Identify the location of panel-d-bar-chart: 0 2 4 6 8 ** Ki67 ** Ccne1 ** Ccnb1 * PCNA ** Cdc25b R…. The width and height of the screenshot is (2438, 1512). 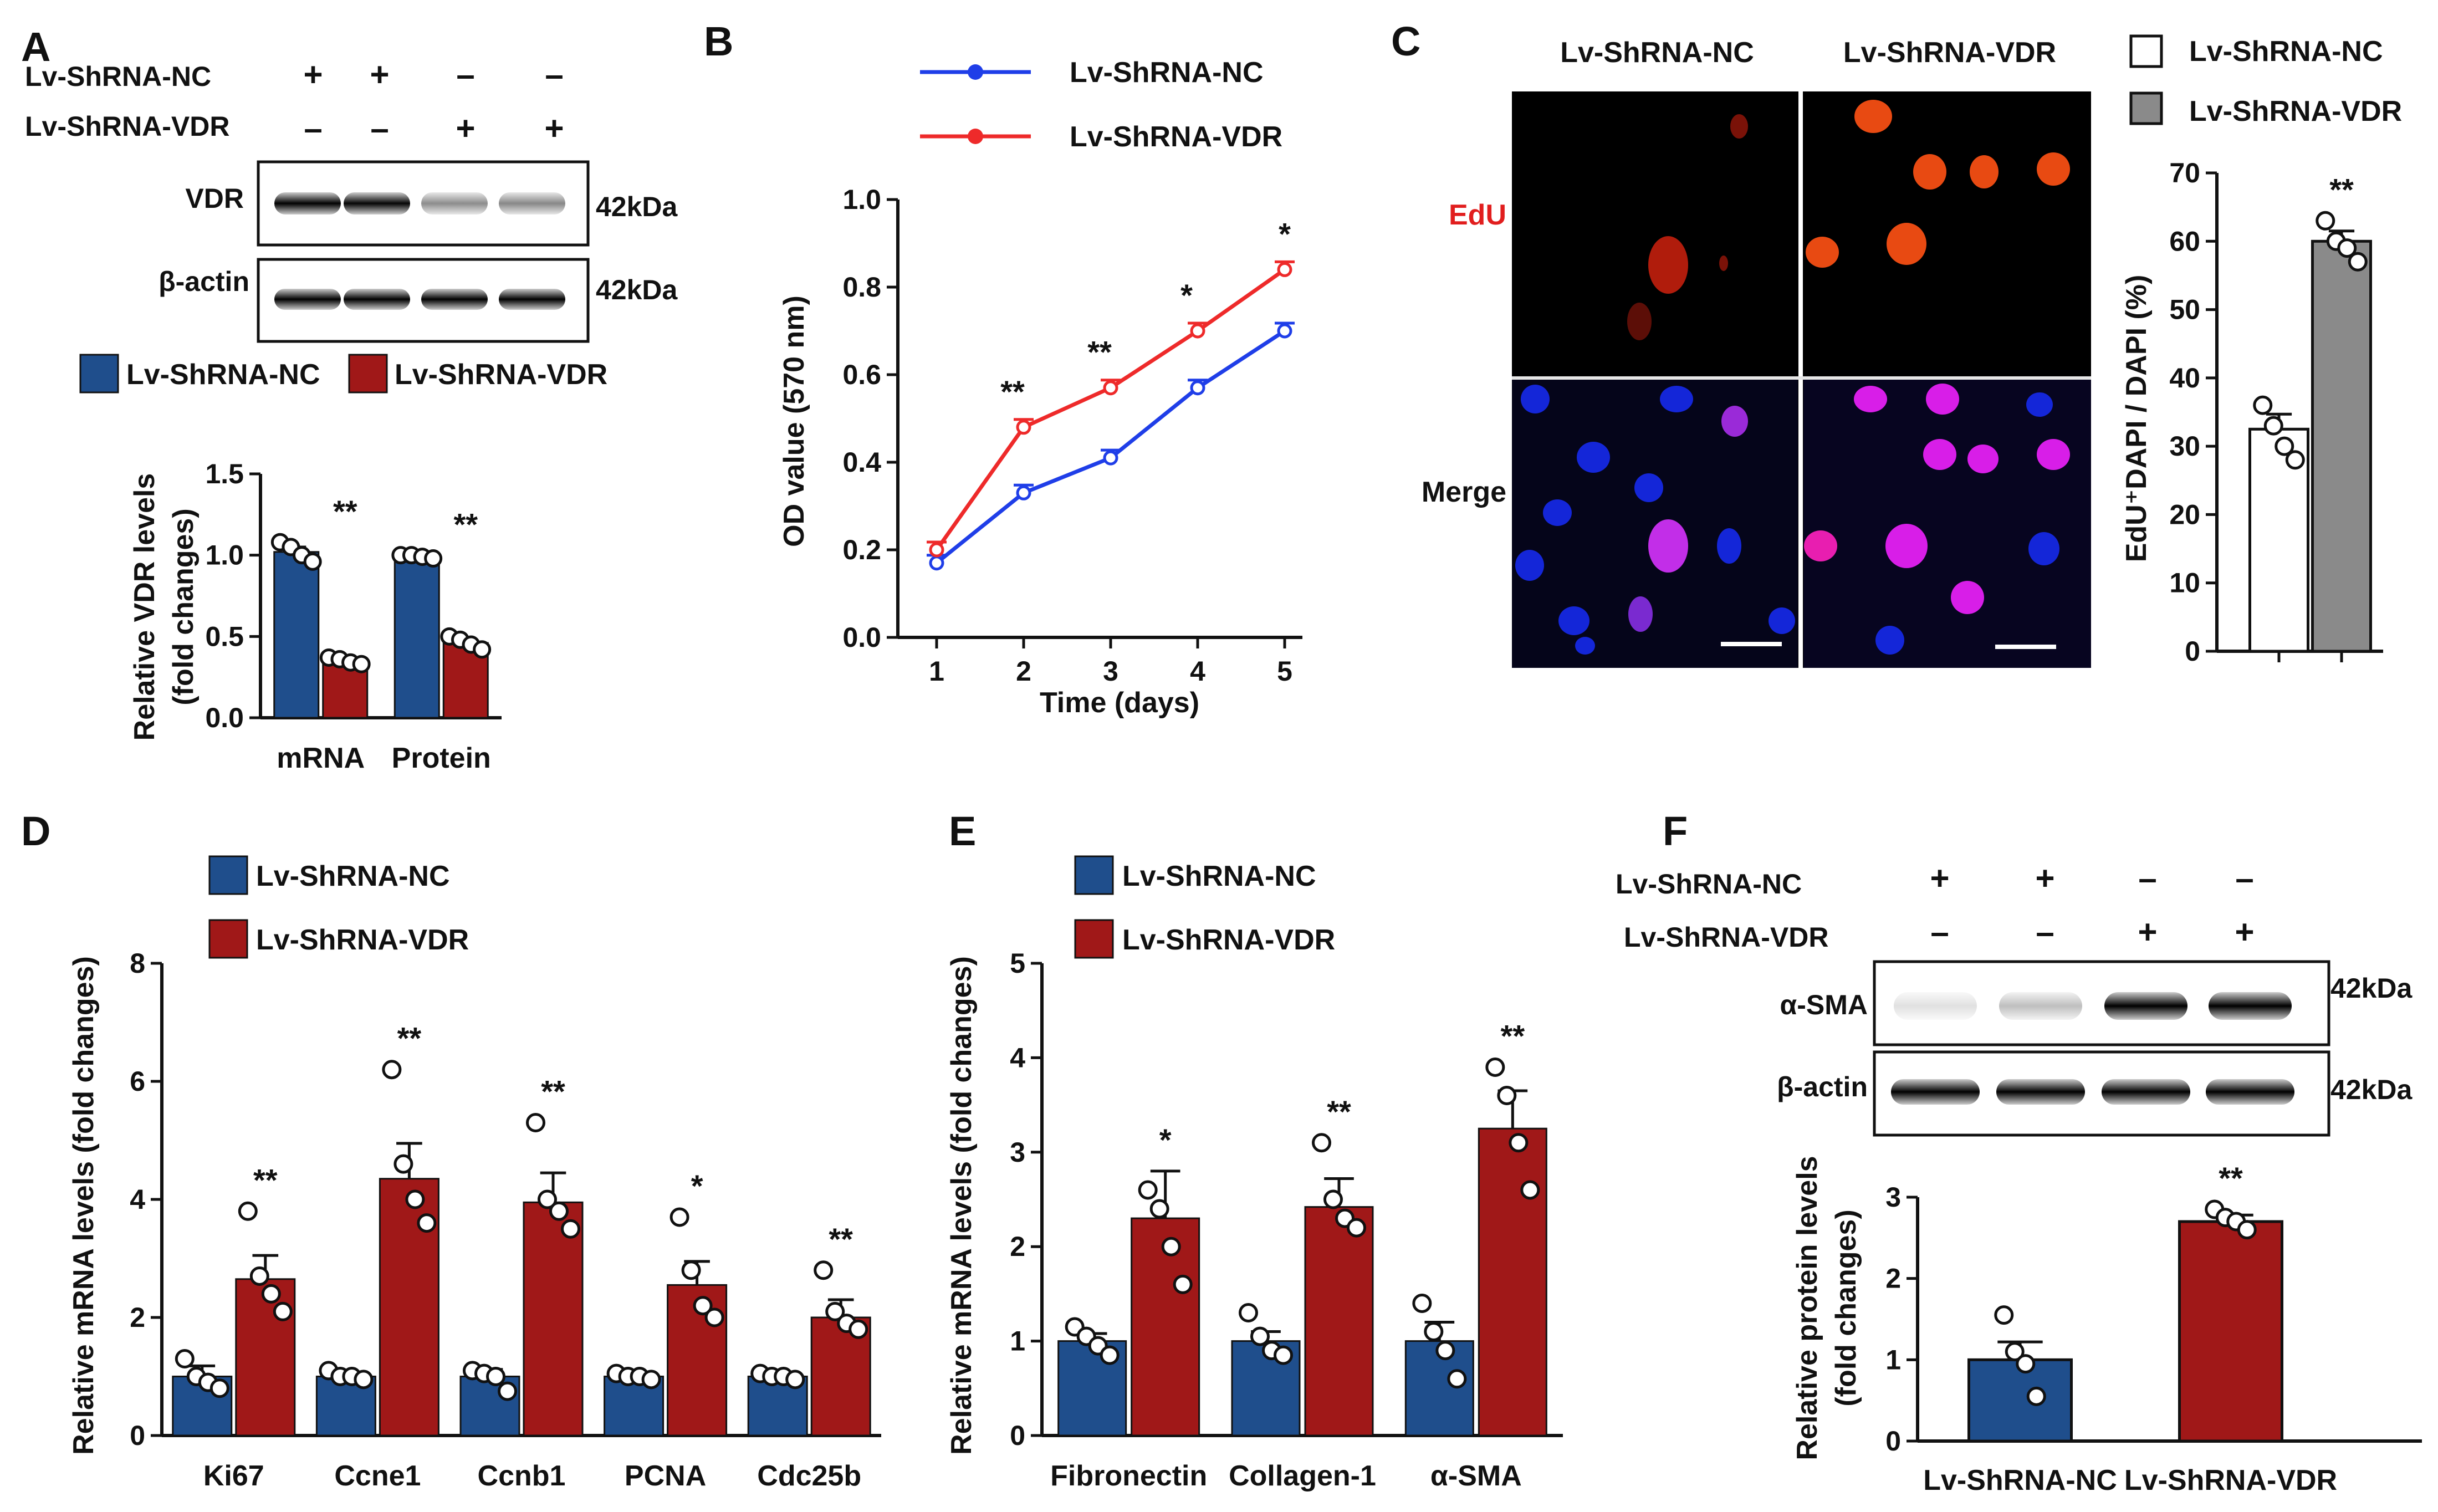
(474, 1220).